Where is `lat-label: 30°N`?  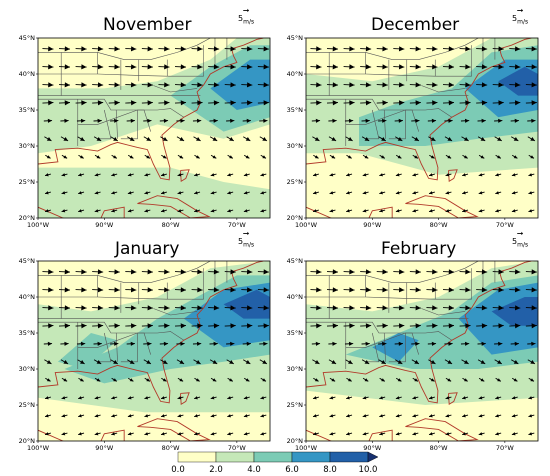
lat-label: 30°N is located at coordinates (295, 369).